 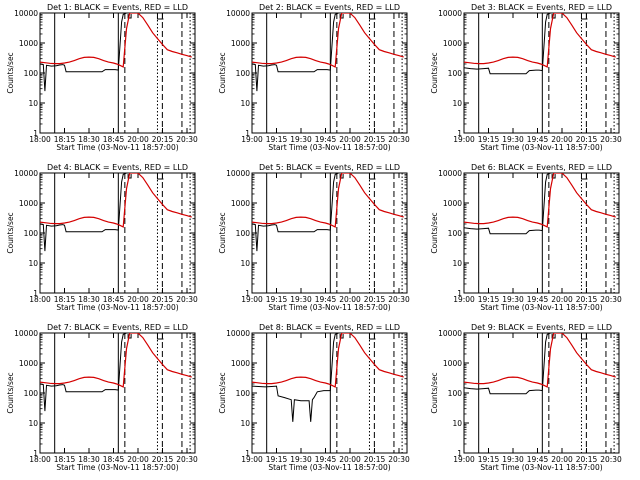 I want to click on plot-title: Det 5: BLACK = Events, RED = LLD, so click(x=329, y=167).